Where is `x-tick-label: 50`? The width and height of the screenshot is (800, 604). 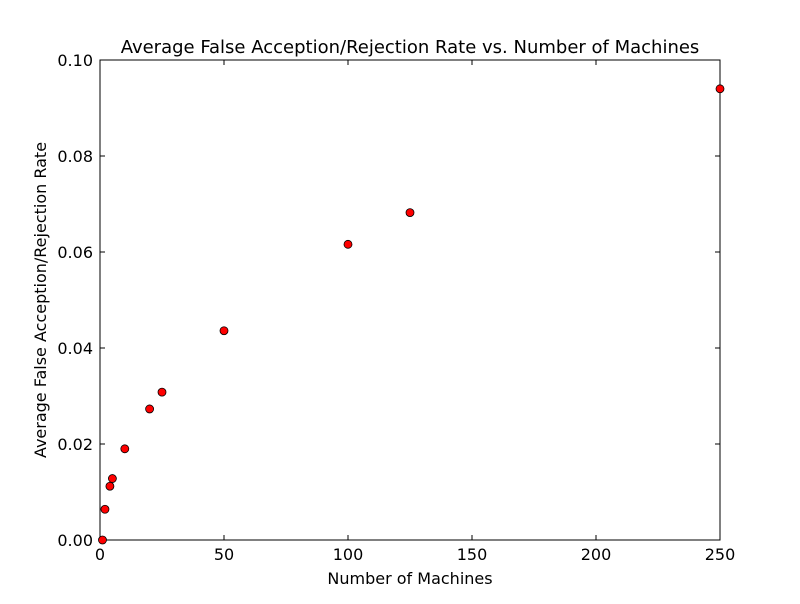 x-tick-label: 50 is located at coordinates (224, 554).